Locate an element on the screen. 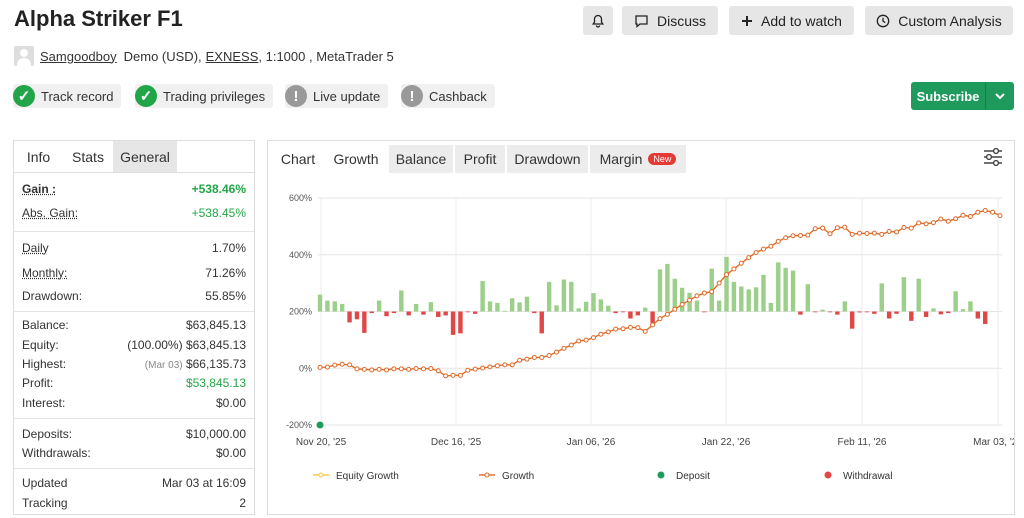 The width and height of the screenshot is (1024, 518). broker-link: EXNESS is located at coordinates (232, 56).